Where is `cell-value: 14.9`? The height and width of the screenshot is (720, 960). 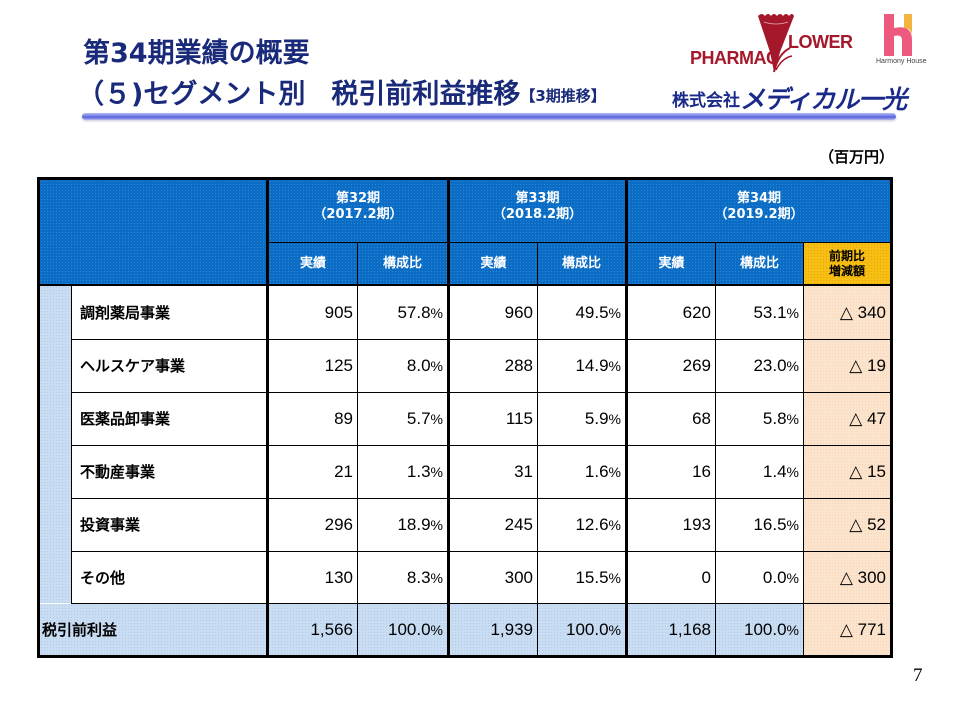
cell-value: 14.9 is located at coordinates (592, 365).